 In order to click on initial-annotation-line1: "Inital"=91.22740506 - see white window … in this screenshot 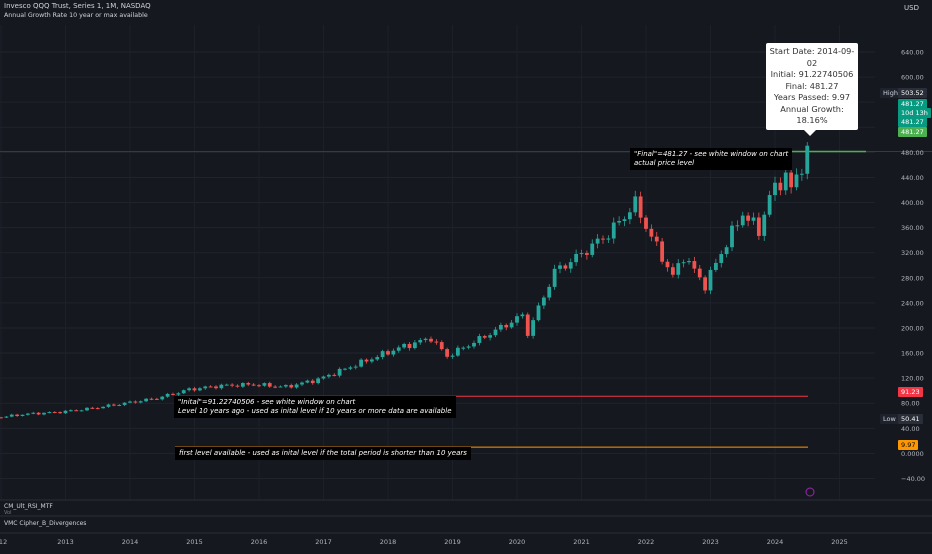, I will do `click(267, 402)`.